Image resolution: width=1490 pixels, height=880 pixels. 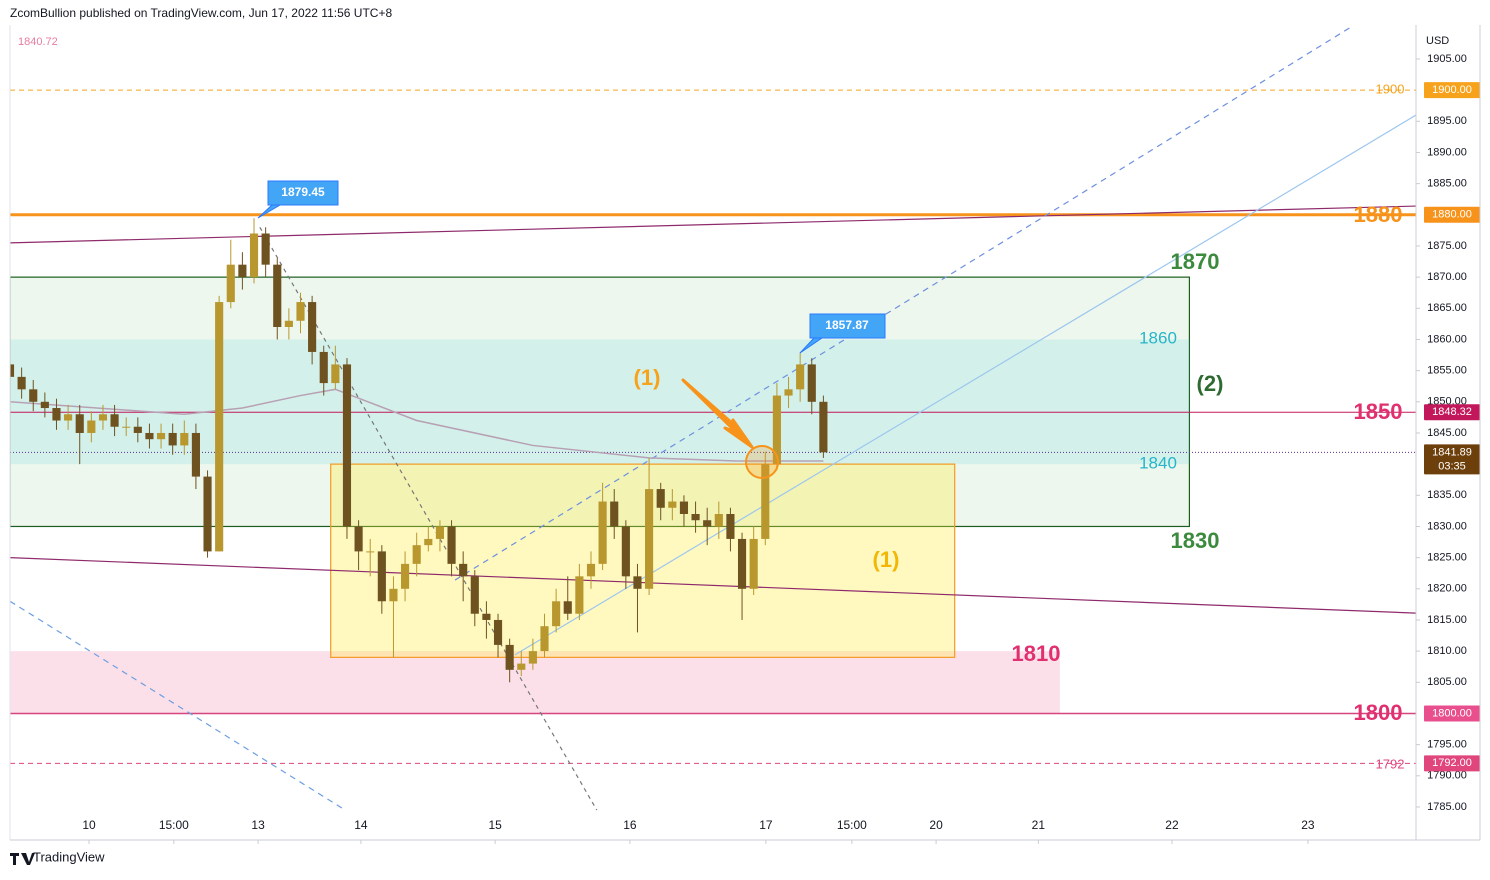 What do you see at coordinates (1447, 526) in the screenshot?
I see `y-tick-label: 1830.00` at bounding box center [1447, 526].